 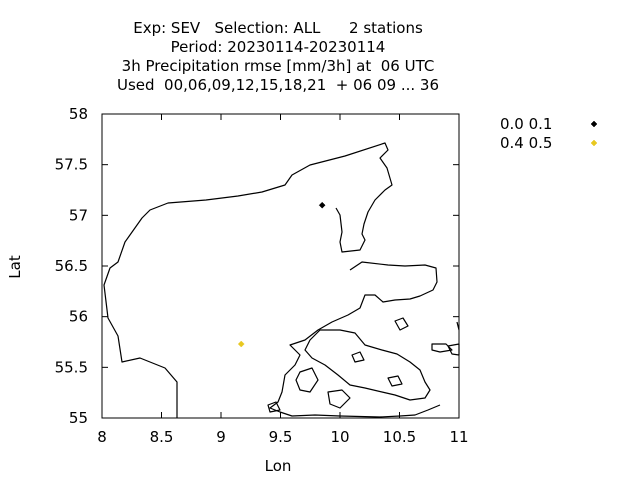 What do you see at coordinates (526, 124) in the screenshot?
I see `legend-entry-label: 0.0 0.1` at bounding box center [526, 124].